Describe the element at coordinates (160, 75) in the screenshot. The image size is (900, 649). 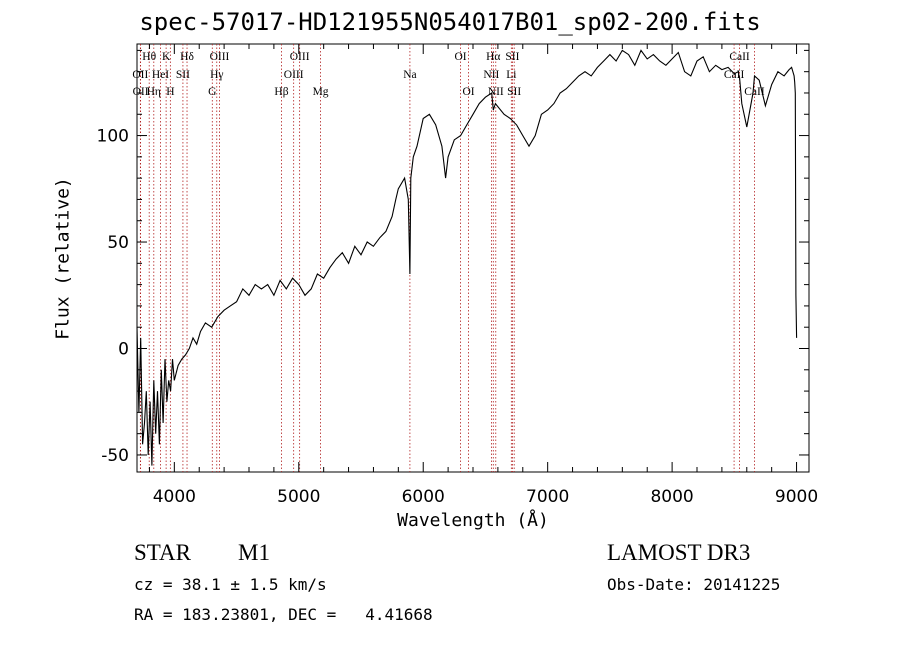
I see `spectral-line-label: HeI` at that location.